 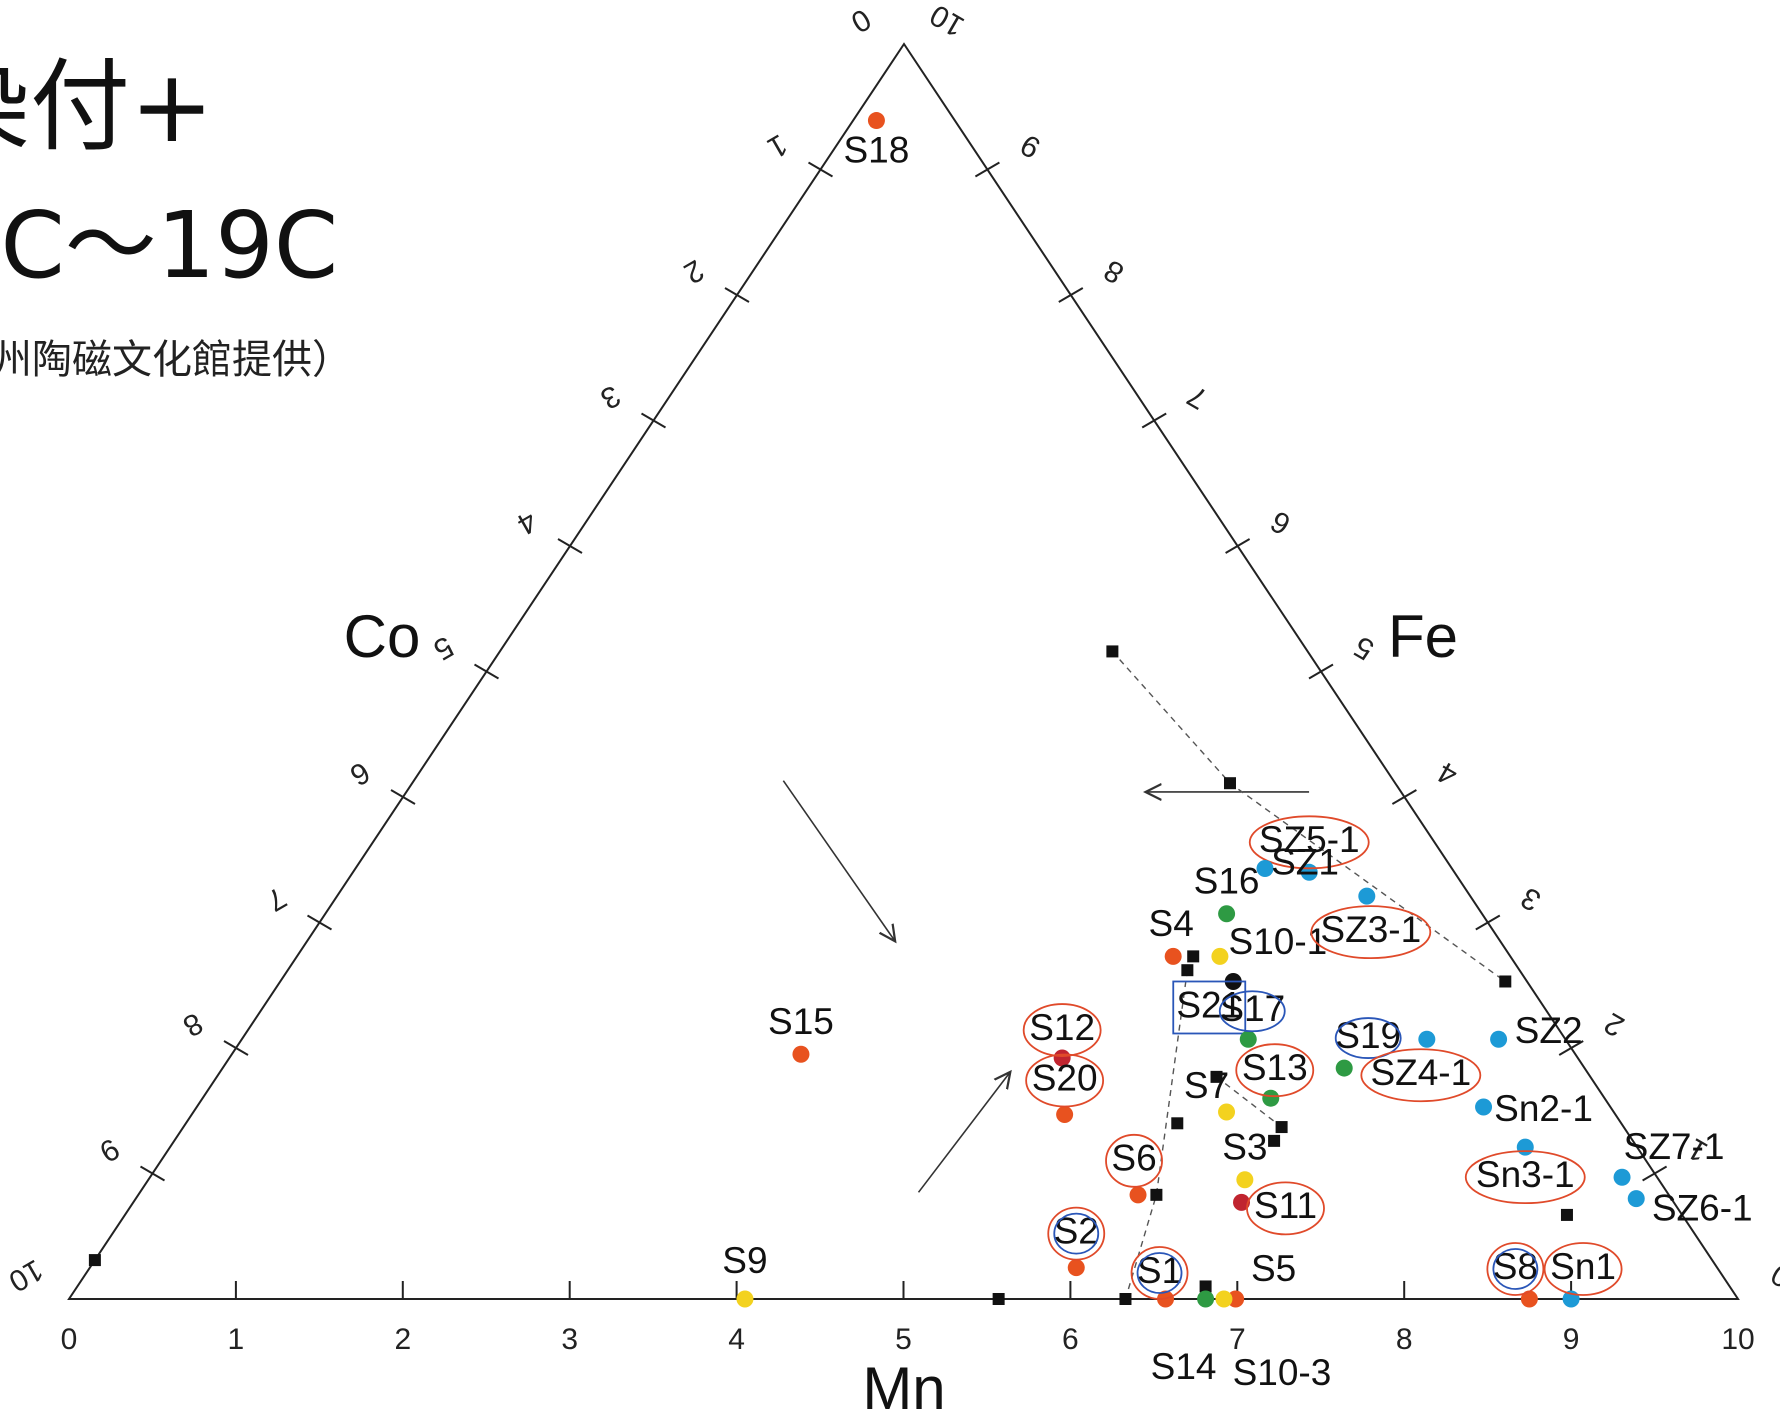 I want to click on point-s4, so click(x=1173, y=956).